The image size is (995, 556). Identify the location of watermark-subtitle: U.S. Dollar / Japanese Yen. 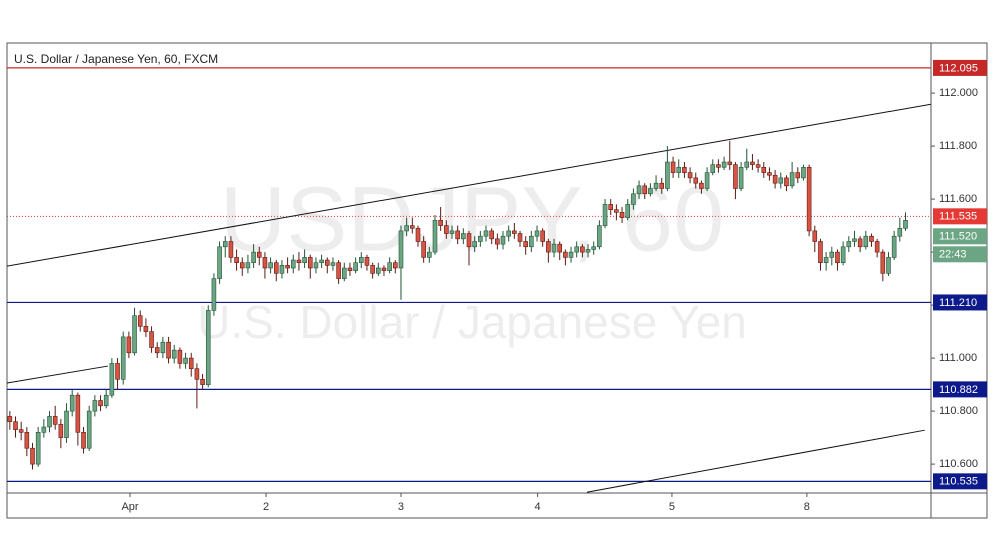
(472, 322).